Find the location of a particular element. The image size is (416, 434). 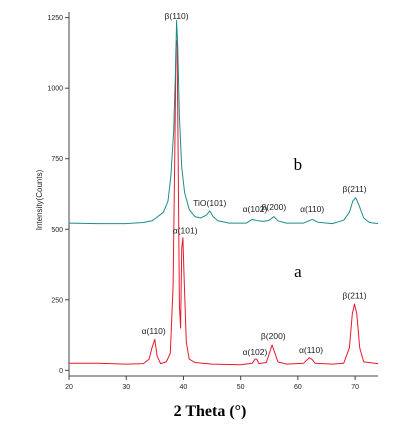

x-tick-label: 30 is located at coordinates (126, 387).